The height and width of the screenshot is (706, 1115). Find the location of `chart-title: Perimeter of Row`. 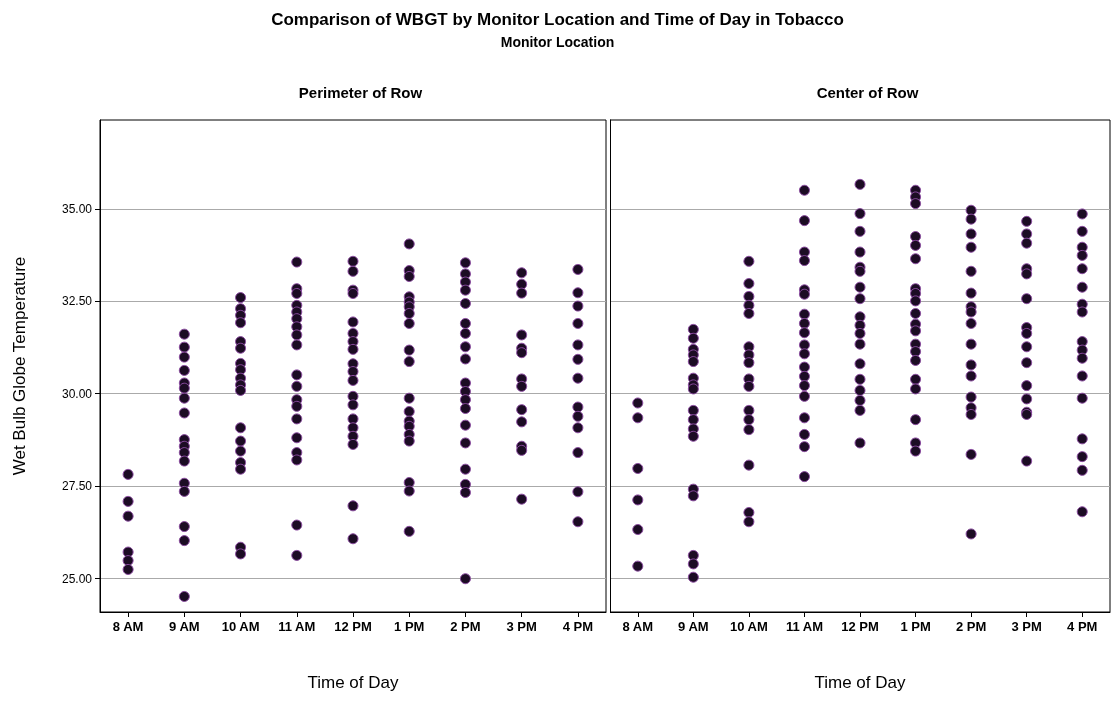

chart-title: Perimeter of Row is located at coordinates (360, 92).